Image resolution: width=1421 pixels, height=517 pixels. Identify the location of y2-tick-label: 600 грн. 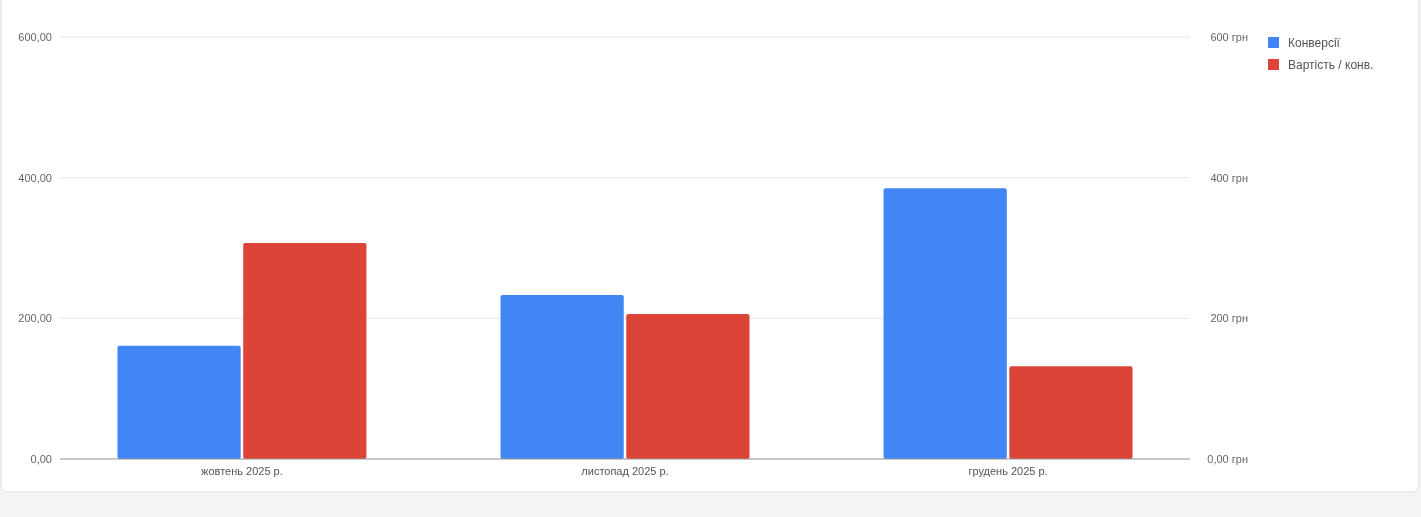
(1229, 36).